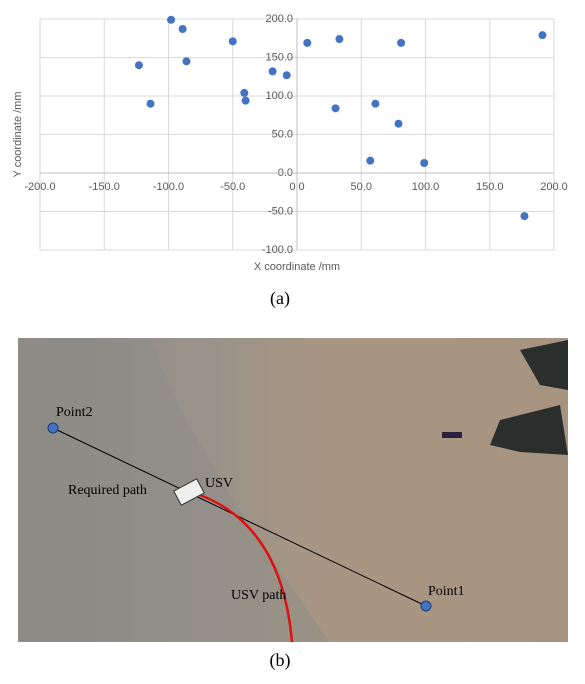  Describe the element at coordinates (18, 134) in the screenshot. I see `y-axis-title: Y coordinate /mm` at that location.